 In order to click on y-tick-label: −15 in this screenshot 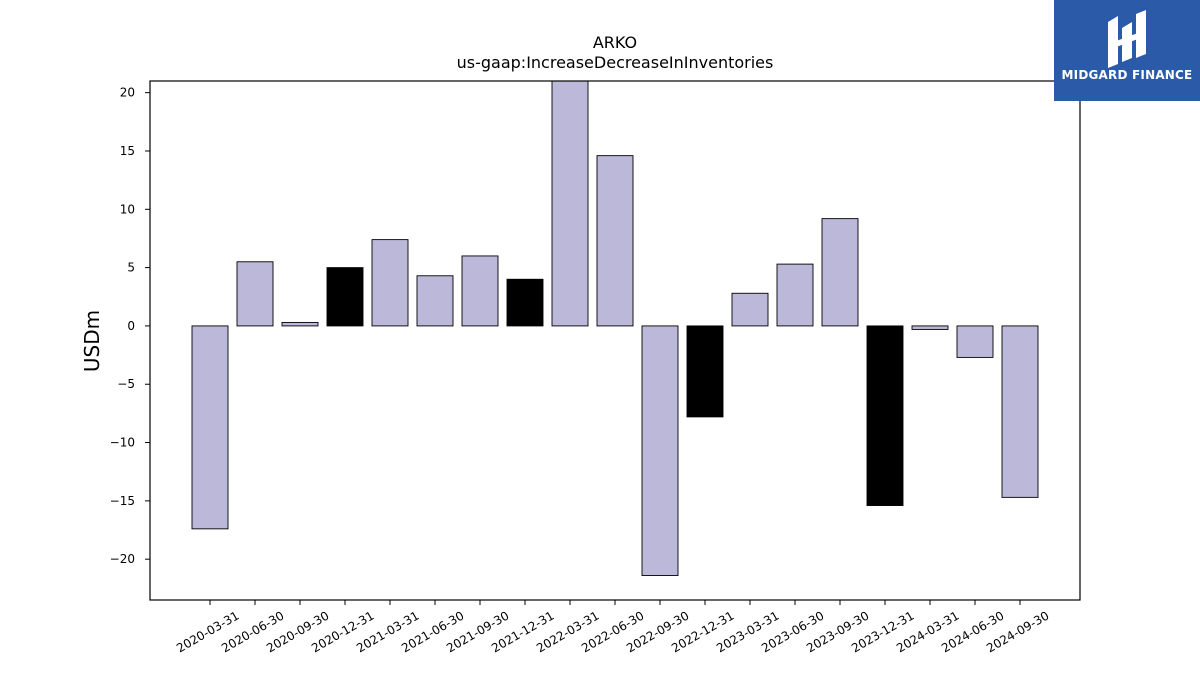, I will do `click(122, 501)`.